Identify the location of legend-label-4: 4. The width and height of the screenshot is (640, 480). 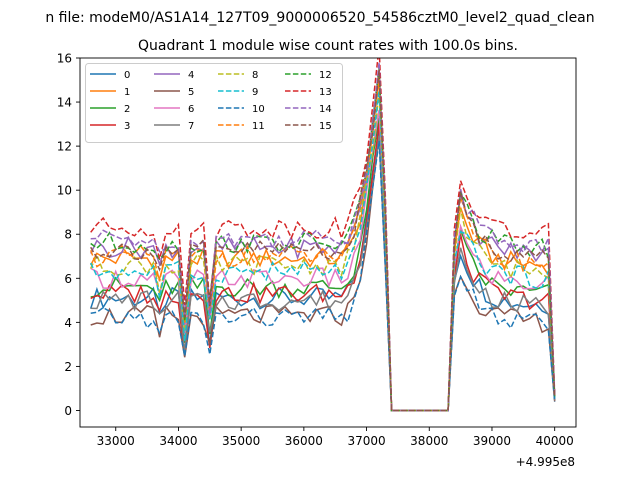
(191, 75).